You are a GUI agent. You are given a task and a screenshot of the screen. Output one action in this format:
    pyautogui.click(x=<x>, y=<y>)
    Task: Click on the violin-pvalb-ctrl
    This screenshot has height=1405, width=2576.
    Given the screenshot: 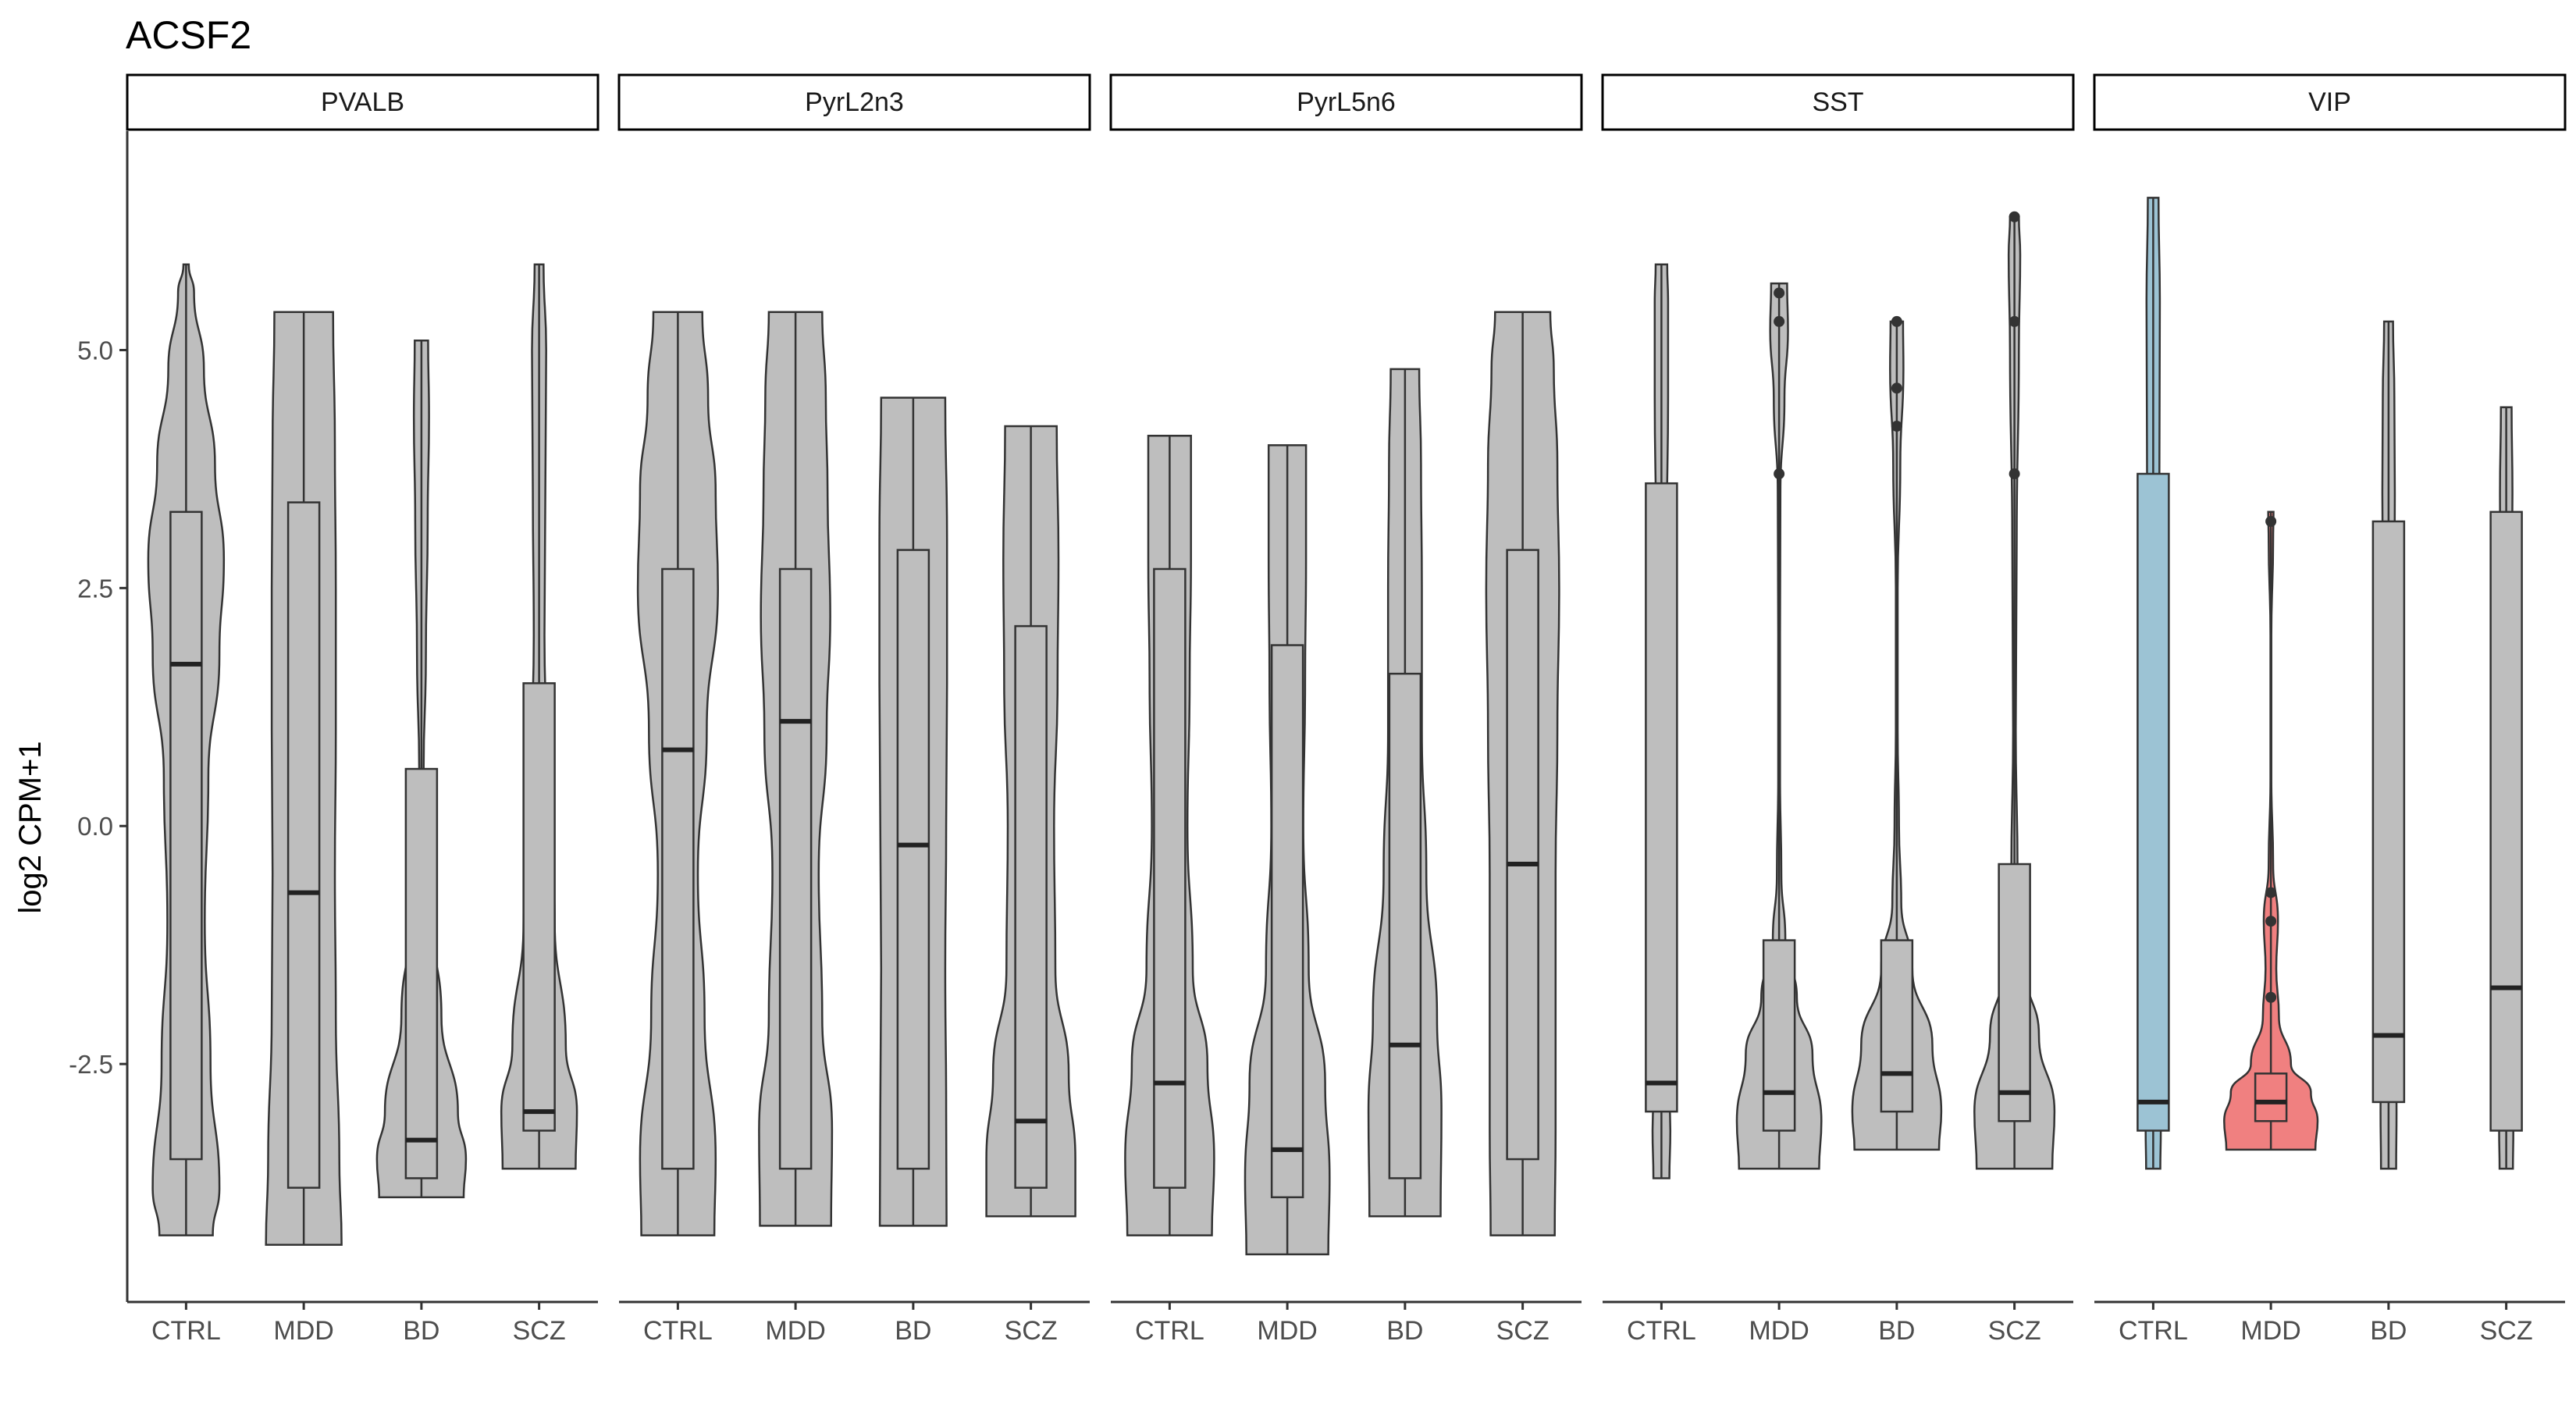 What is the action you would take?
    pyautogui.click(x=186, y=750)
    